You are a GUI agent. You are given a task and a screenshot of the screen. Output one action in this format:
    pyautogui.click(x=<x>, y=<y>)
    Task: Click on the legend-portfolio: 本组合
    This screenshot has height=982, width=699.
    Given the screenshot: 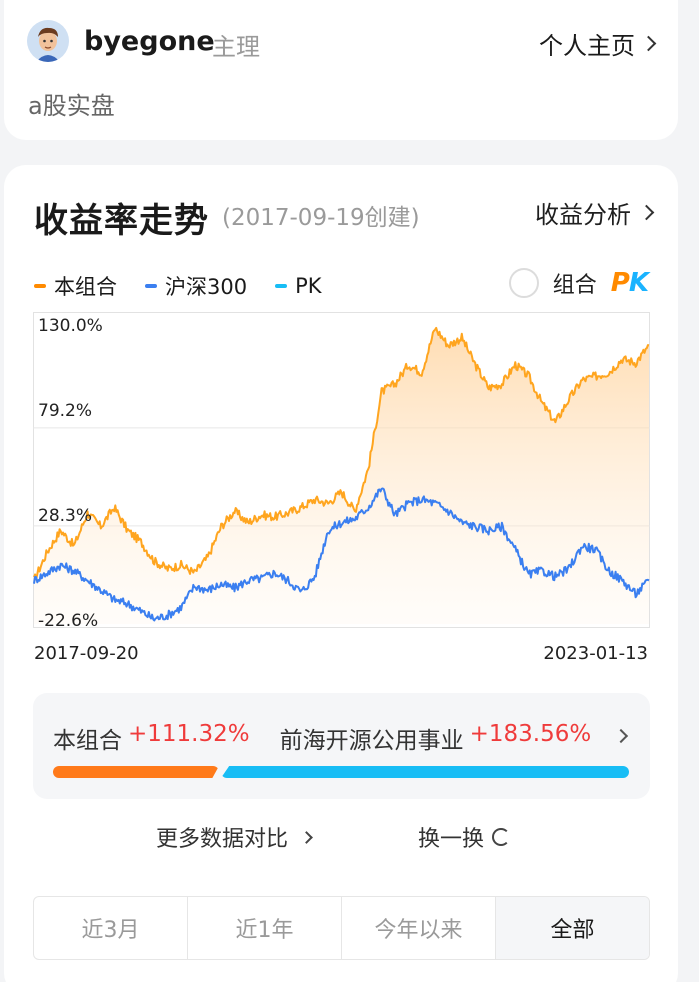 What is the action you would take?
    pyautogui.click(x=75, y=286)
    